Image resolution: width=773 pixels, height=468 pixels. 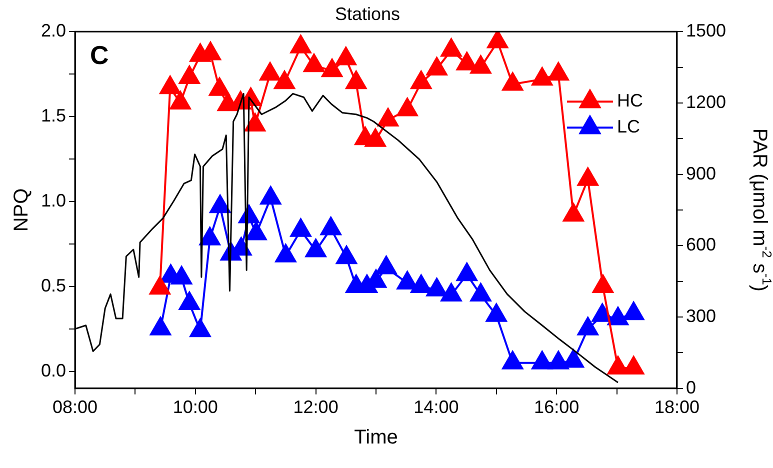 What do you see at coordinates (760, 210) in the screenshot?
I see `y2-axis-title: PAR (μmol m-2 s-1)` at bounding box center [760, 210].